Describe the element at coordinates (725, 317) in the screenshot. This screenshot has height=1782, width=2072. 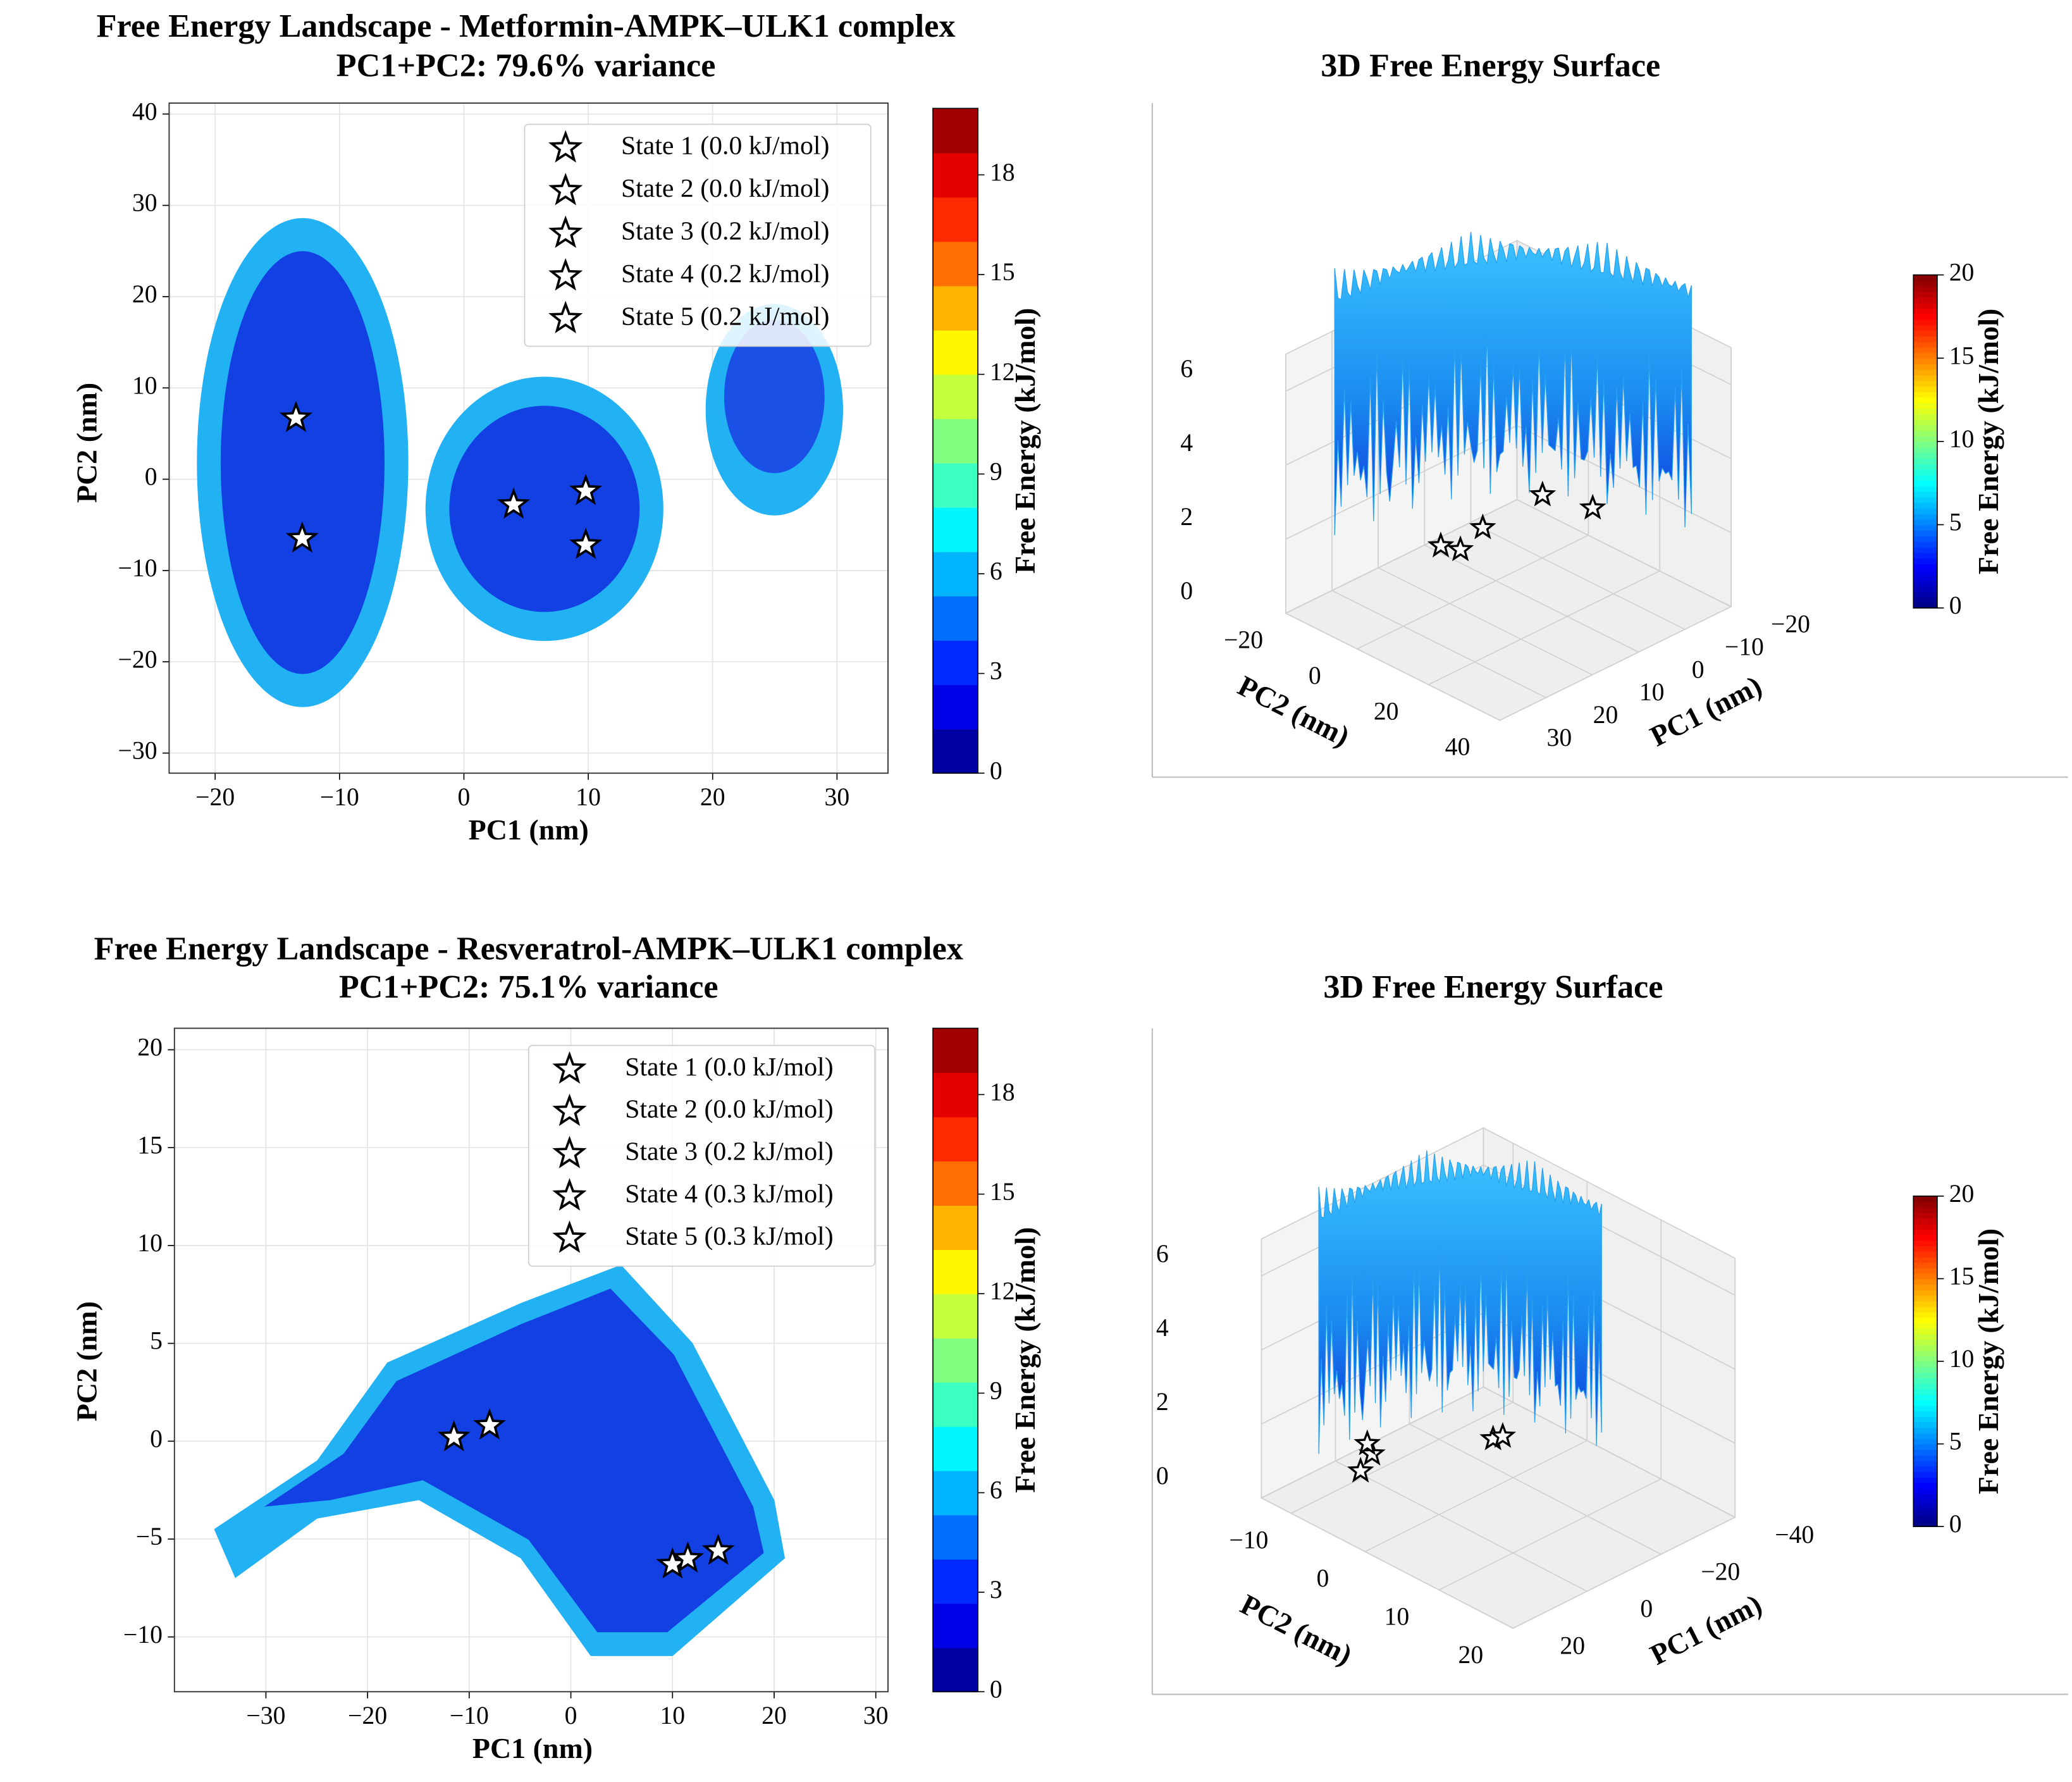
I see `legend-label: State 5 (0.2 kJ/mol)` at that location.